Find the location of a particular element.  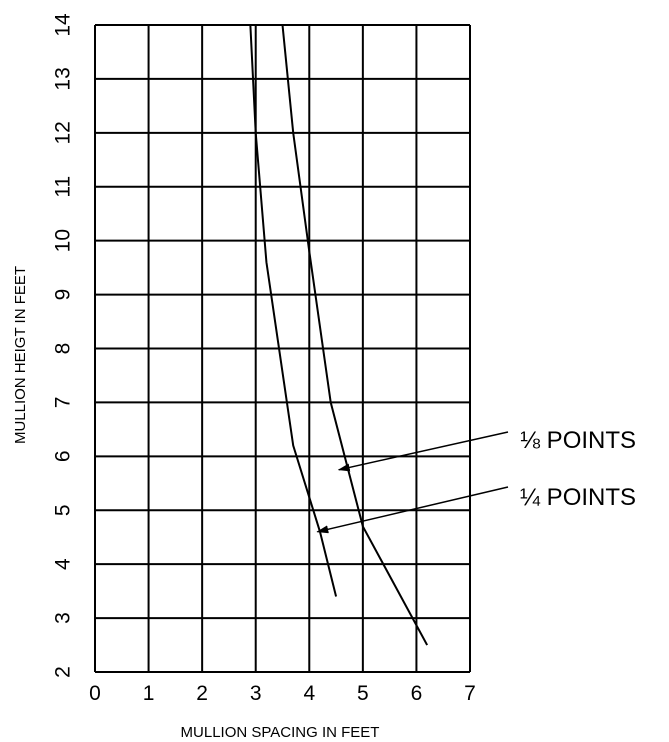

y-tick-8: 8 is located at coordinates (63, 349).